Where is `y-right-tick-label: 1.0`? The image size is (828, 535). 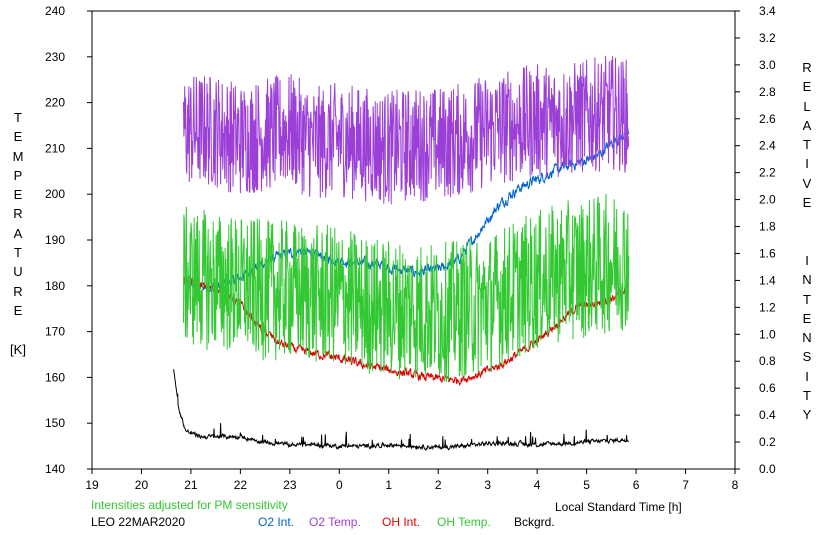
y-right-tick-label: 1.0 is located at coordinates (767, 334).